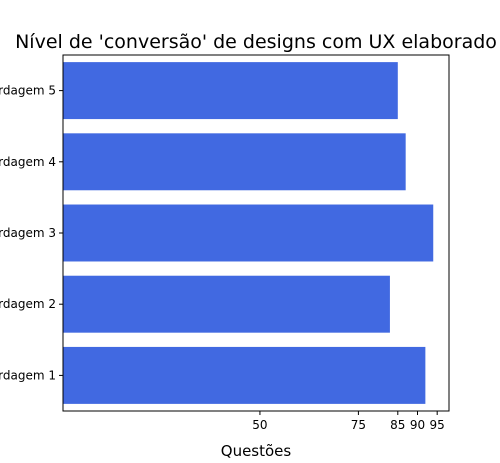  Describe the element at coordinates (28, 233) in the screenshot. I see `y-tick-label: Abordagem 3` at that location.